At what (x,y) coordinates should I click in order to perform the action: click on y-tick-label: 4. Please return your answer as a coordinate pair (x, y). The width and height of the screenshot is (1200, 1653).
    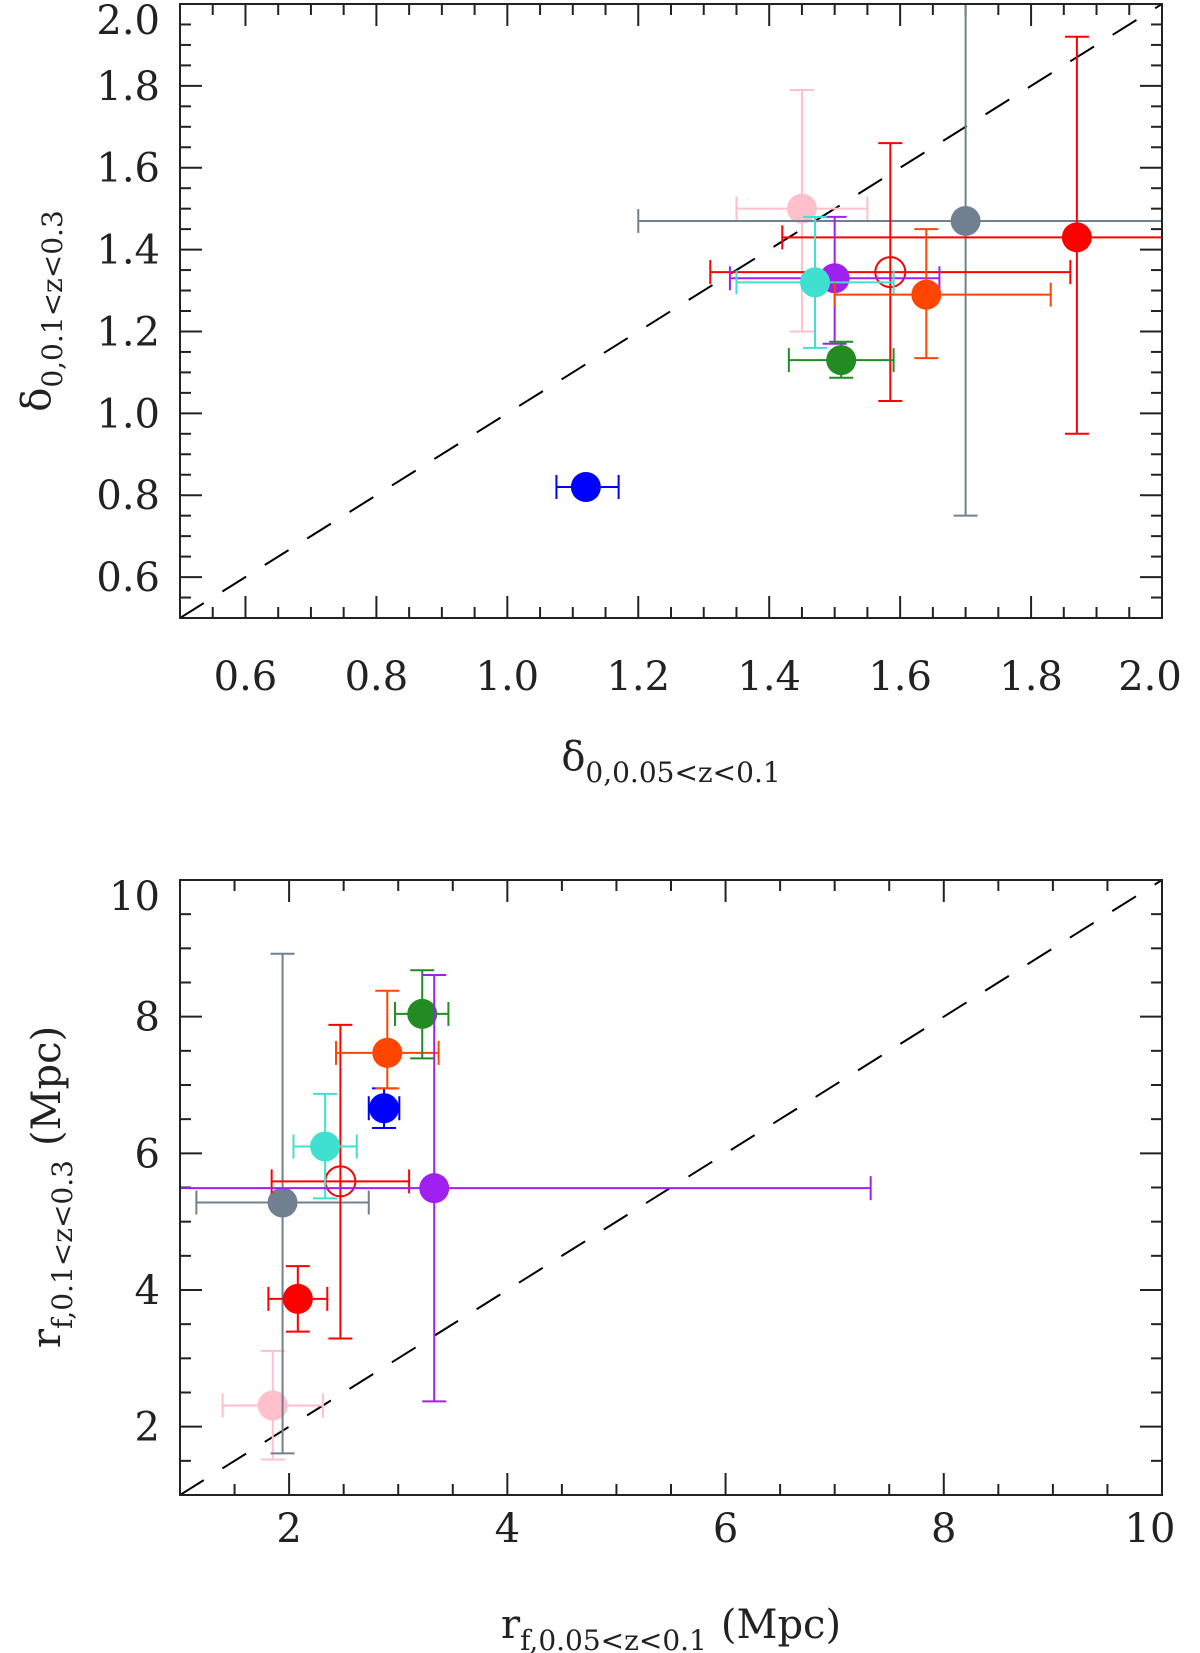
    Looking at the image, I should click on (147, 1291).